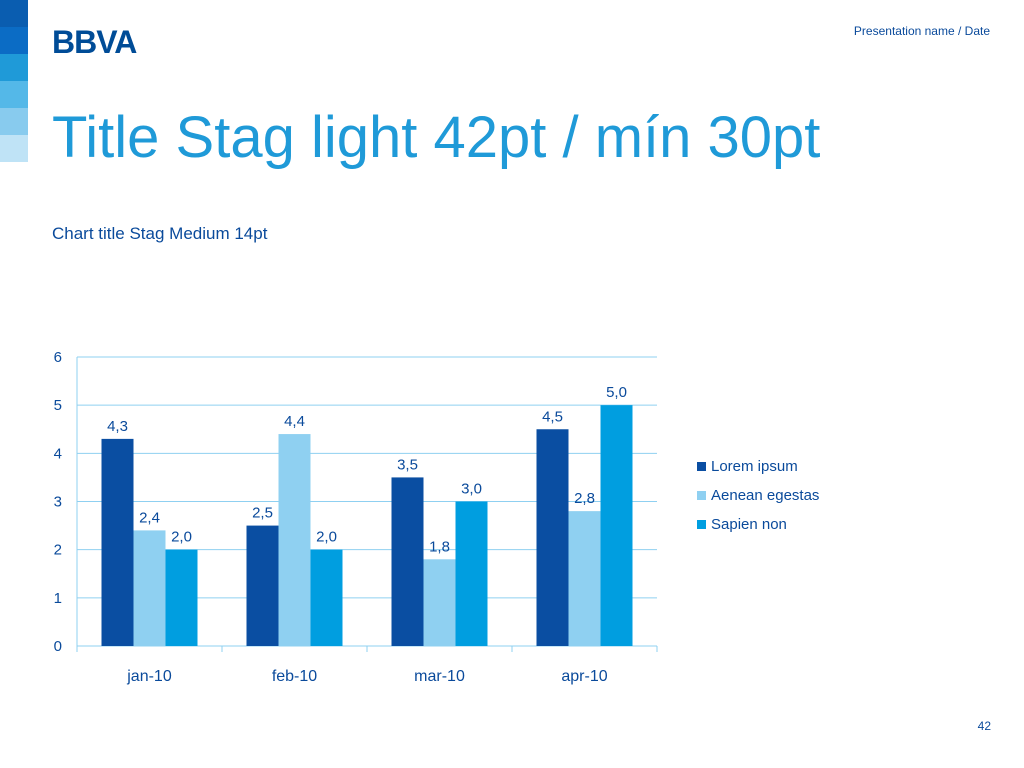  Describe the element at coordinates (58, 646) in the screenshot. I see `y-tick-label: 0` at that location.